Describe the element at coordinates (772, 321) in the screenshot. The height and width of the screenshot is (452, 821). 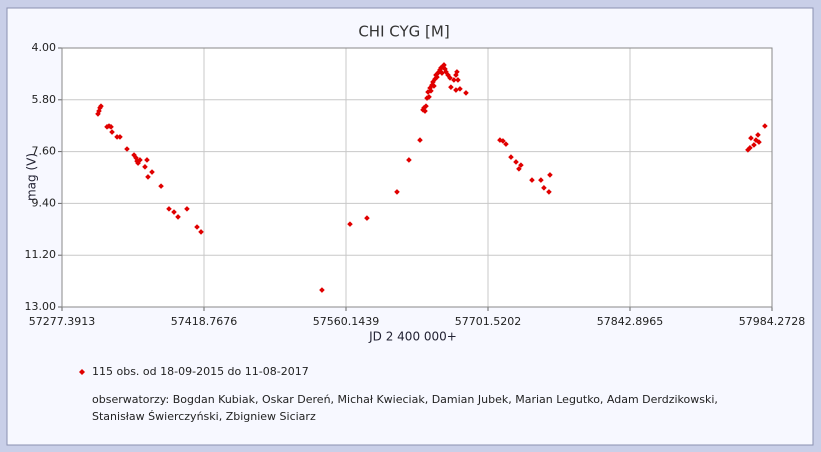
I see `x-tick-label: 57984.2728` at that location.